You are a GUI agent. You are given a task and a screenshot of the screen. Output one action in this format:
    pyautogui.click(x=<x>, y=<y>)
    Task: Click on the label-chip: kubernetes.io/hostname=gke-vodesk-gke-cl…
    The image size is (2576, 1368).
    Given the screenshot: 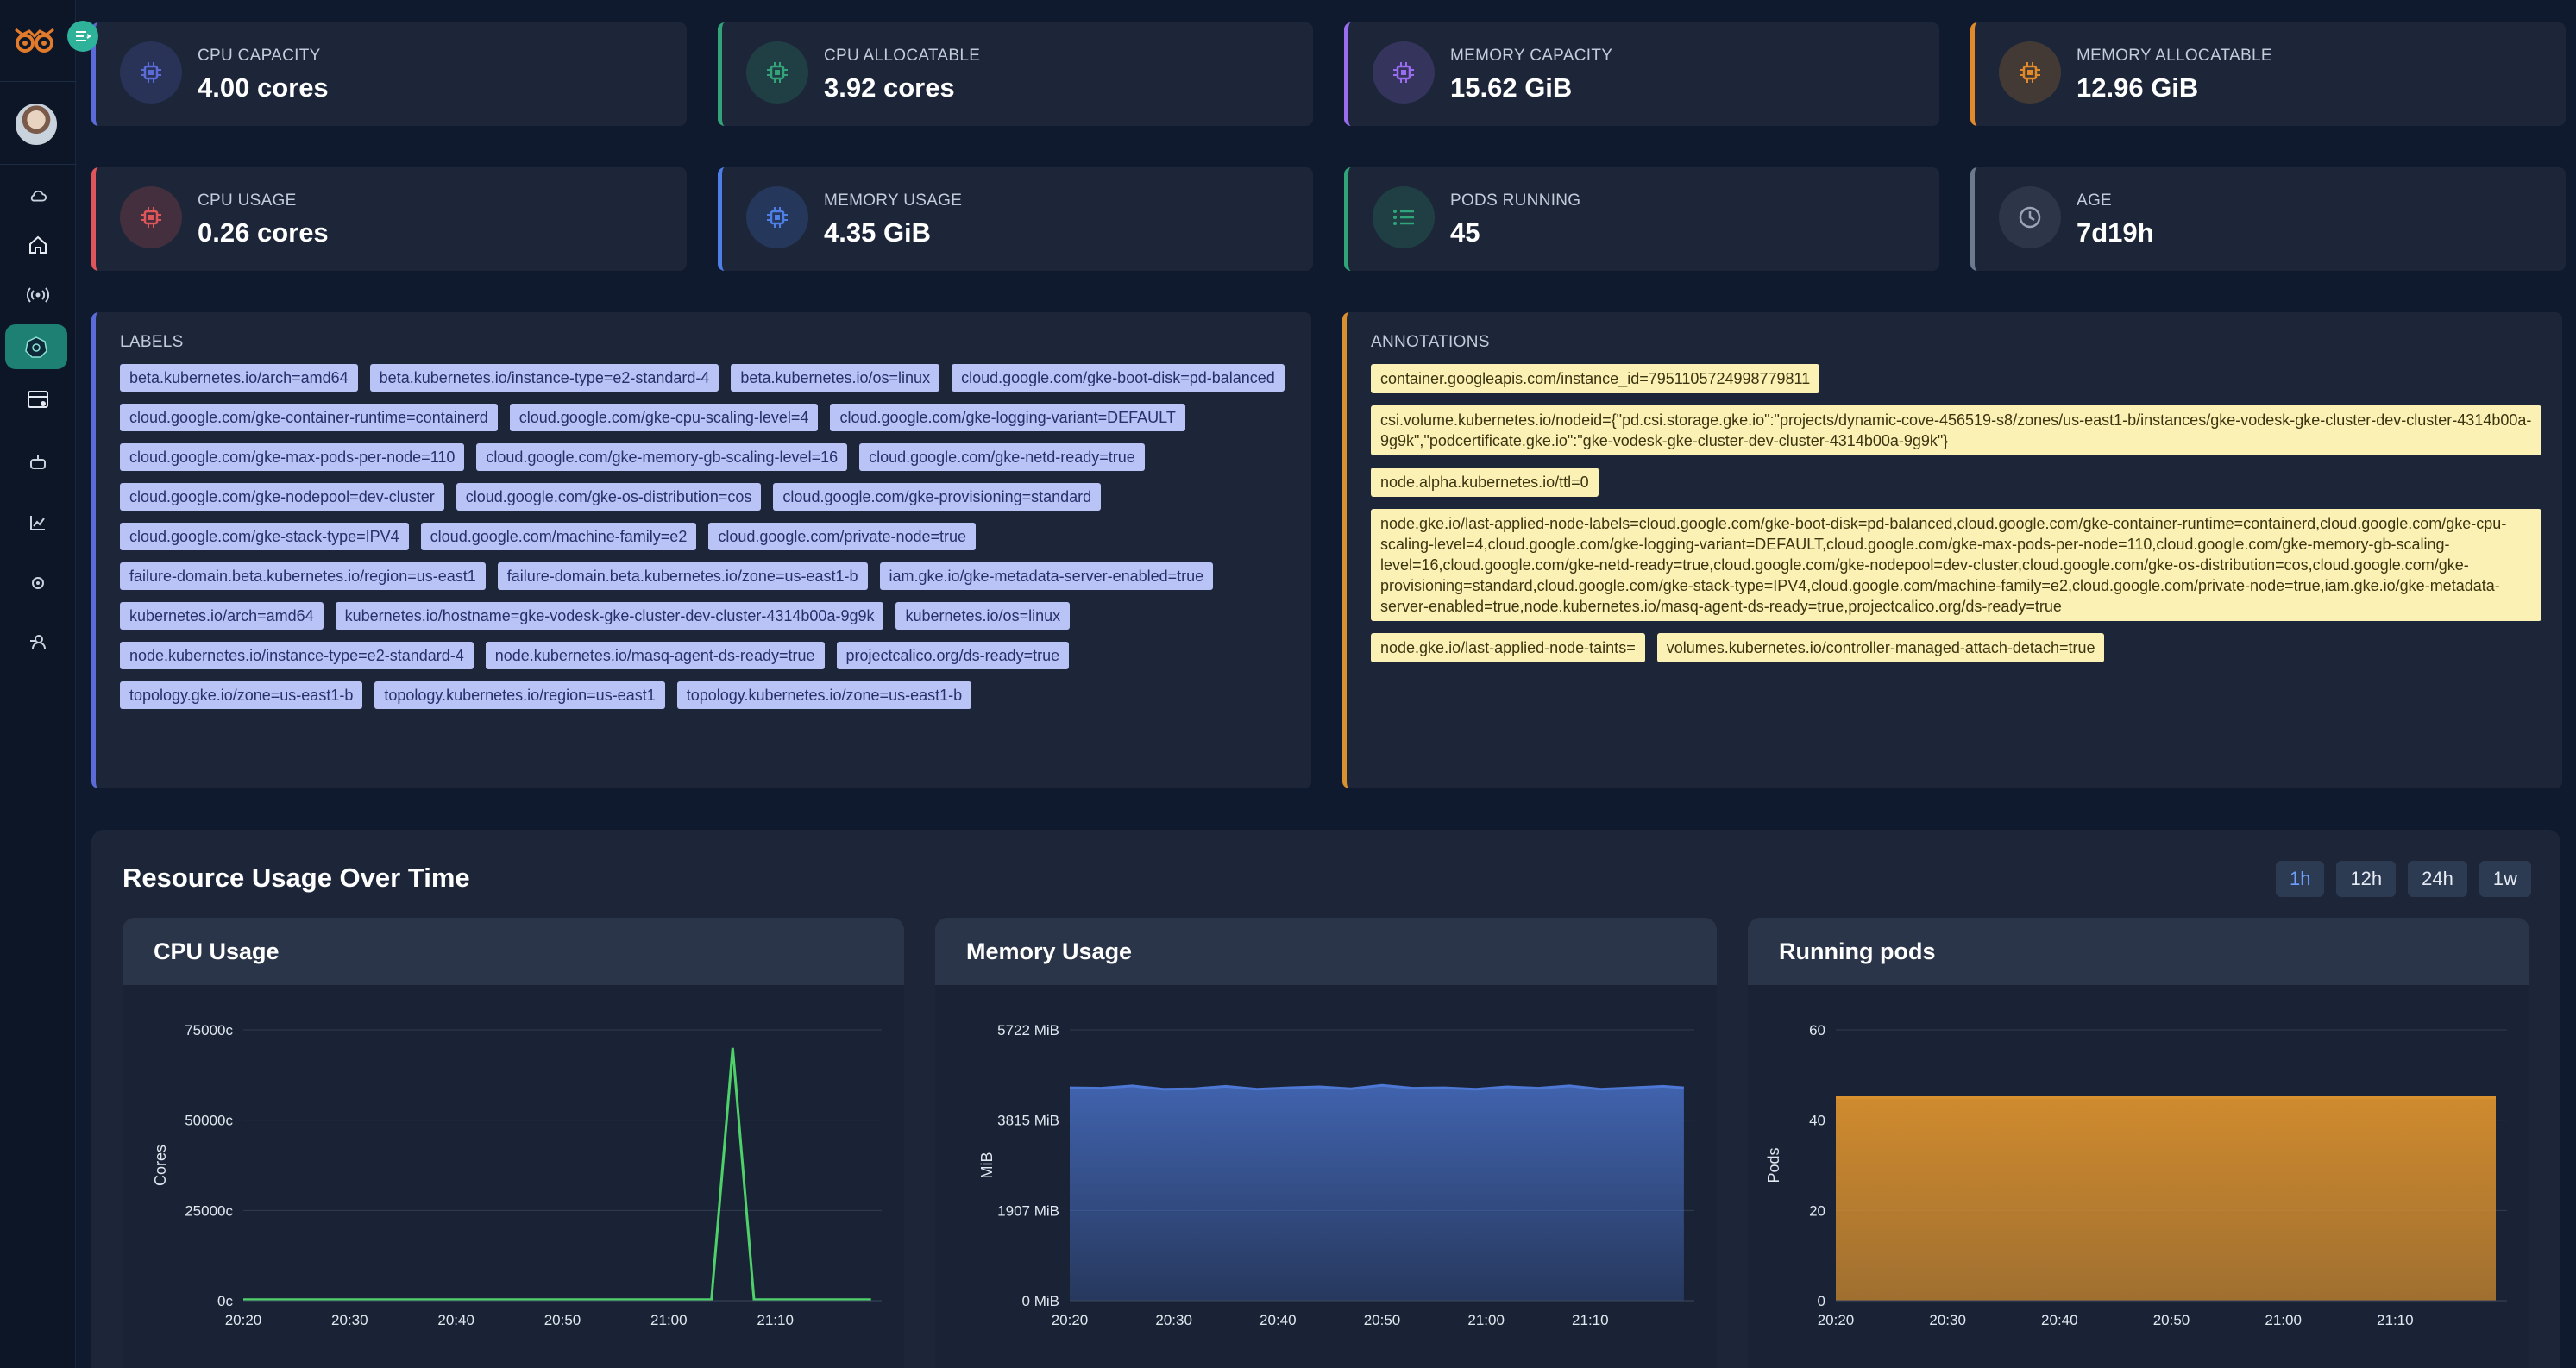 What is the action you would take?
    pyautogui.click(x=609, y=616)
    